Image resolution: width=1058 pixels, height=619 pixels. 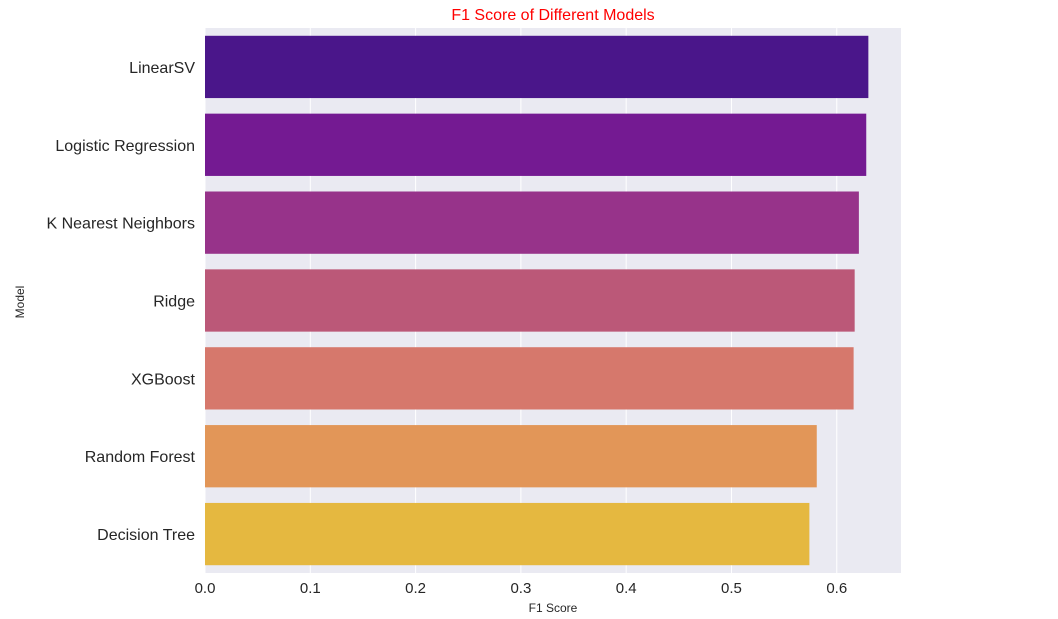 I want to click on category-label: LinearSV, so click(x=162, y=68).